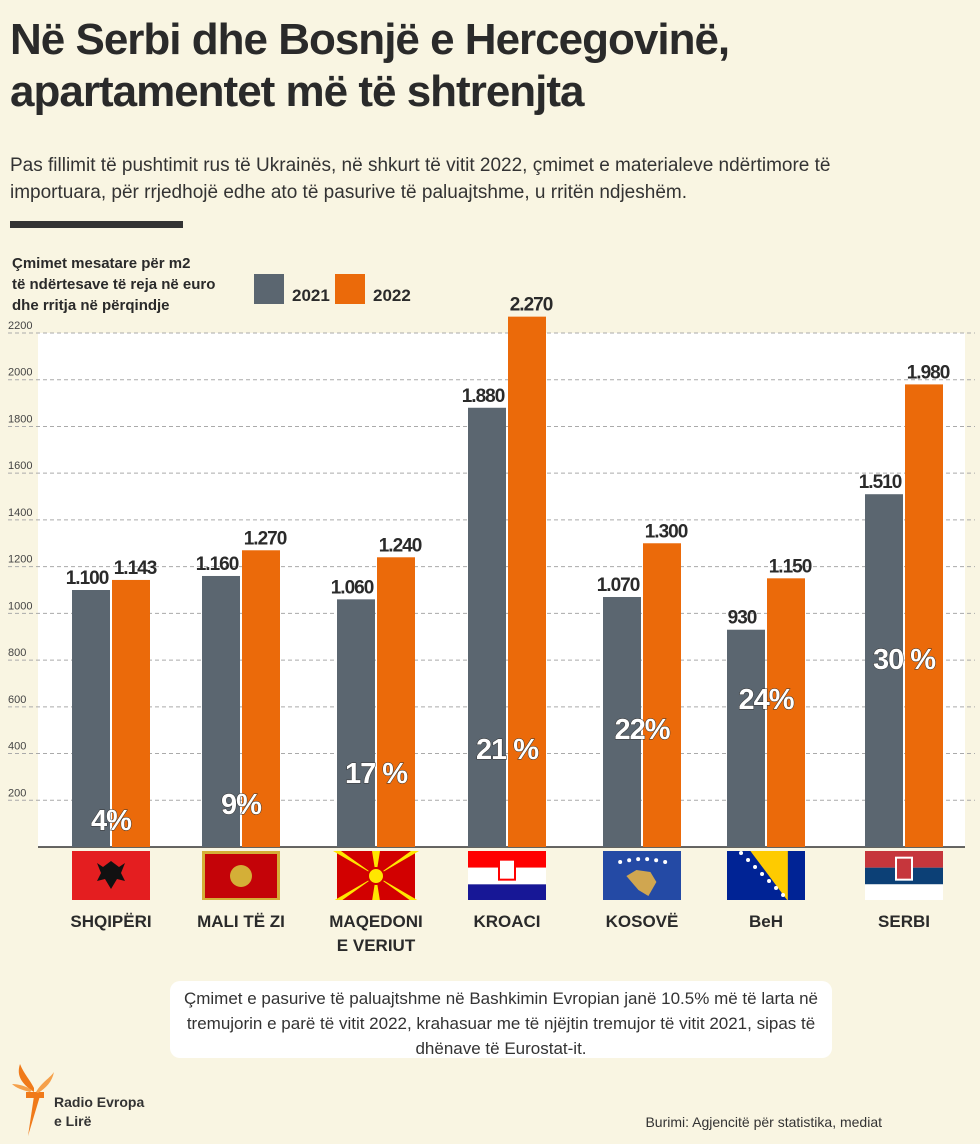 The image size is (980, 1144). What do you see at coordinates (376, 875) in the screenshot?
I see `north-macedonia-flag` at bounding box center [376, 875].